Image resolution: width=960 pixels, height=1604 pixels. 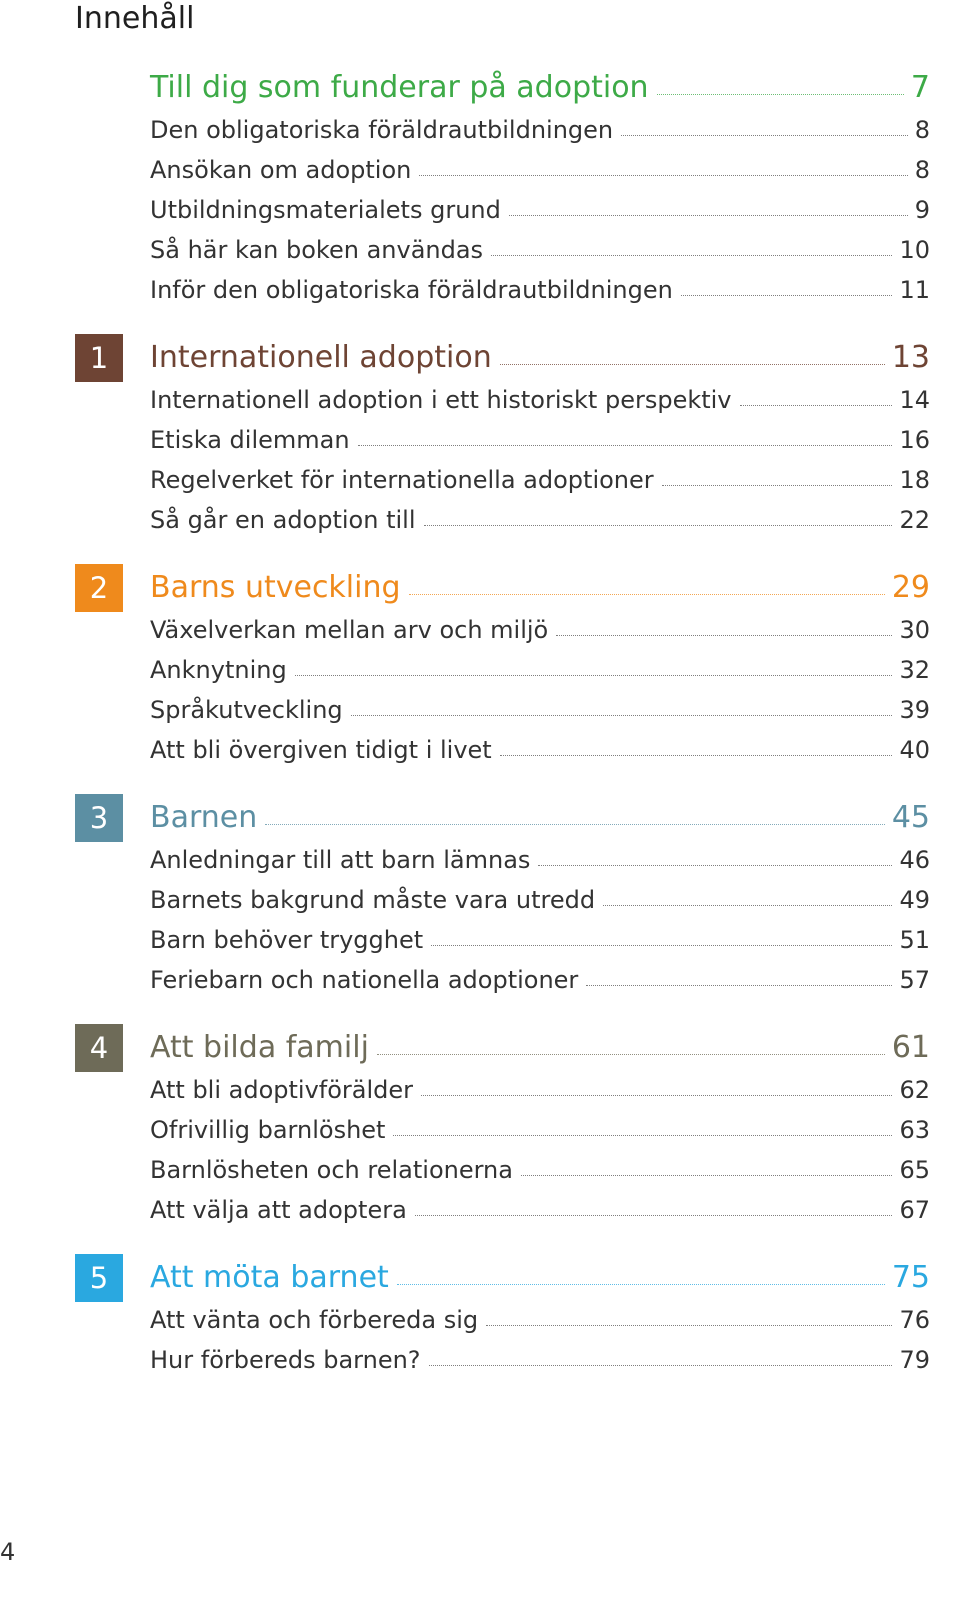 What do you see at coordinates (910, 1277) in the screenshot?
I see `chapter-page: 75` at bounding box center [910, 1277].